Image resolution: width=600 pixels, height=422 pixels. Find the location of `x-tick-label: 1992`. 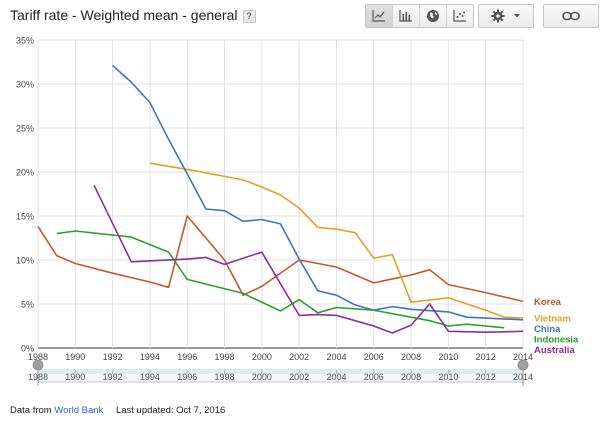

x-tick-label: 1992 is located at coordinates (113, 357).